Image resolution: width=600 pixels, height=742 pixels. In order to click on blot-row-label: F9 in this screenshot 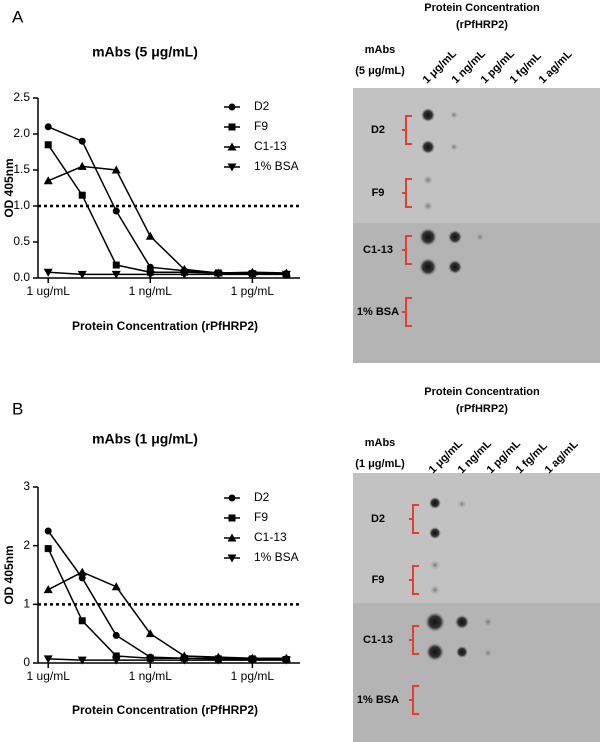, I will do `click(378, 193)`.